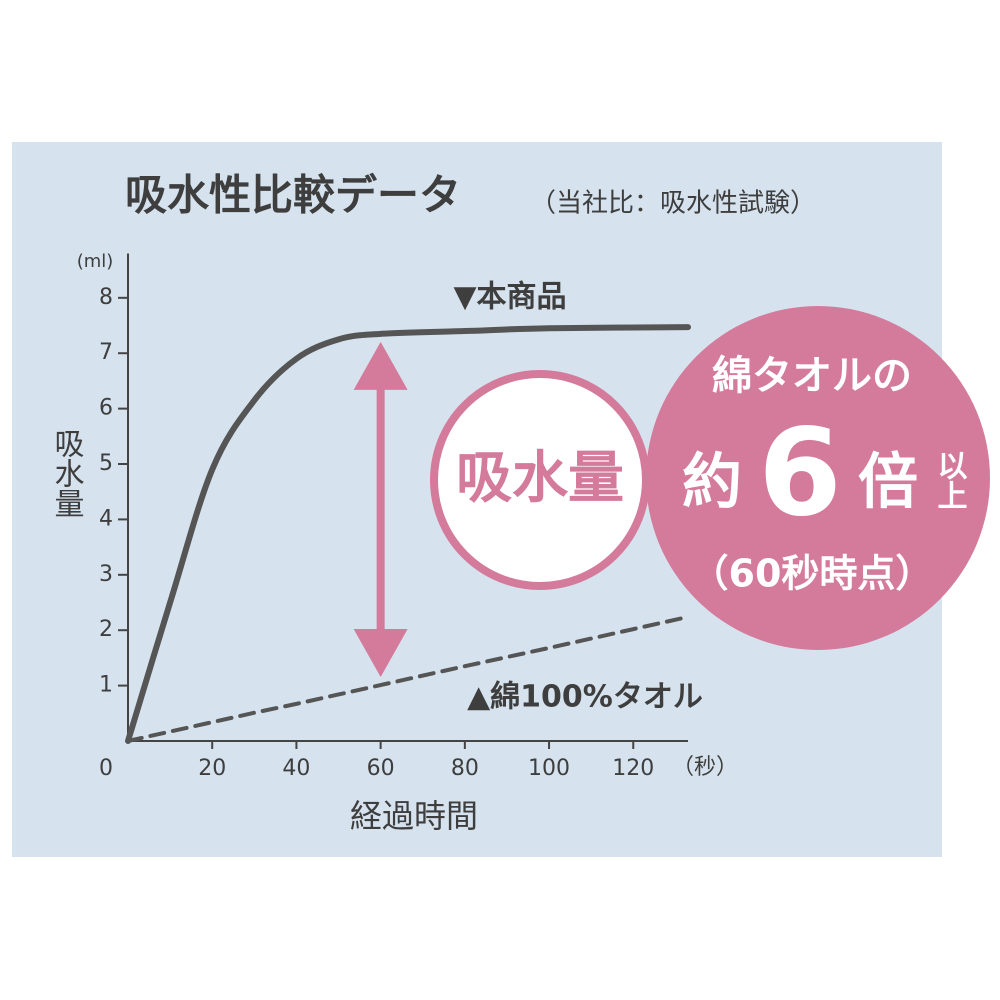 This screenshot has width=1000, height=1000. Describe the element at coordinates (888, 483) in the screenshot. I see `callout-text: 倍` at that location.